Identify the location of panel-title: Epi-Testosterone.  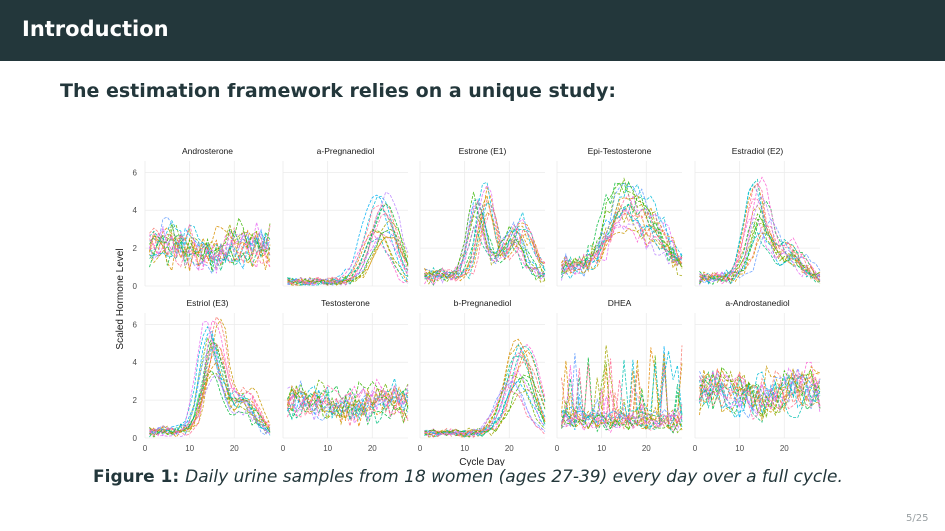
(620, 151).